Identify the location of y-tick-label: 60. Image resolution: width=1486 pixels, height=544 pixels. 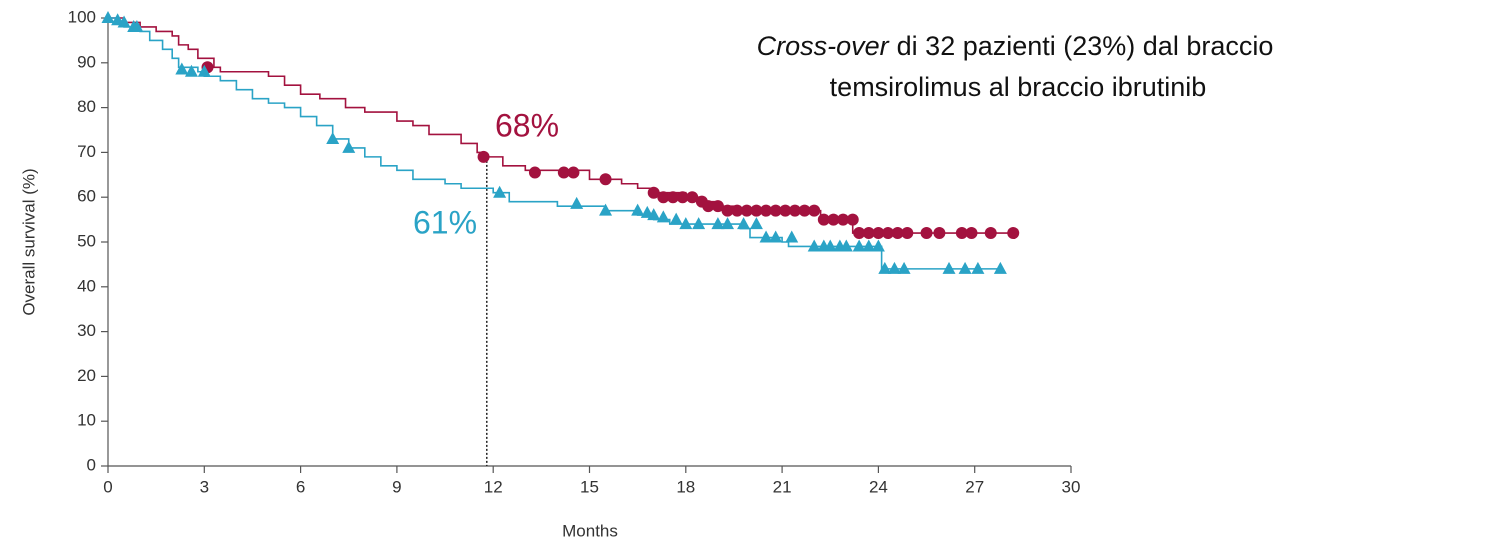
(86, 196).